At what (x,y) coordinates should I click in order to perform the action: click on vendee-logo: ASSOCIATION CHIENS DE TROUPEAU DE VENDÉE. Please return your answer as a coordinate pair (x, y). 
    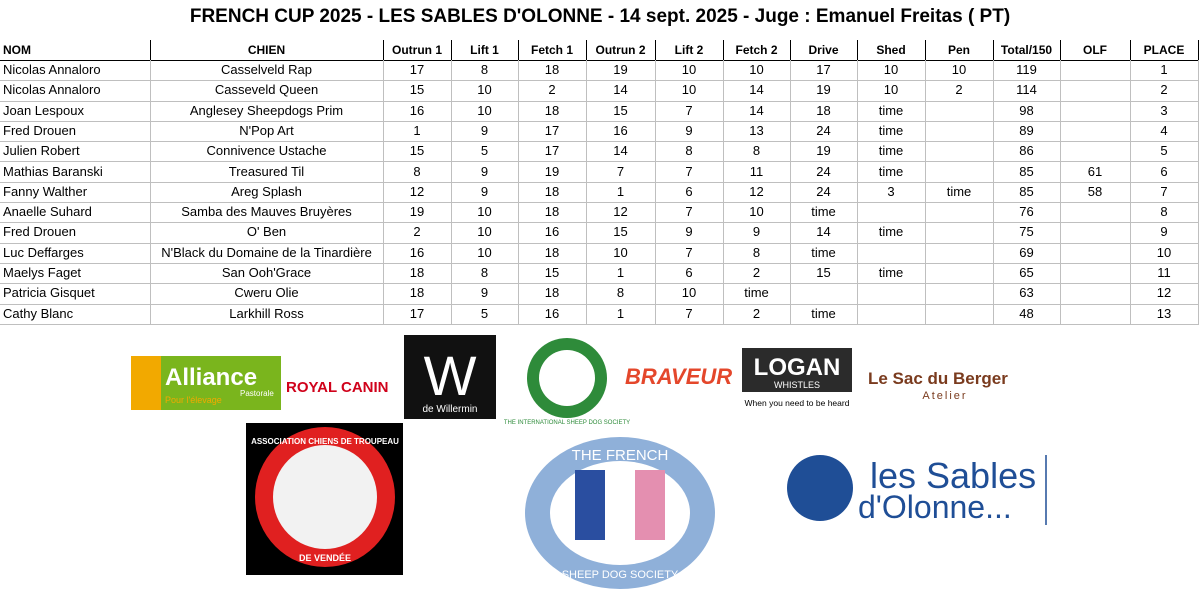
    Looking at the image, I should click on (324, 499).